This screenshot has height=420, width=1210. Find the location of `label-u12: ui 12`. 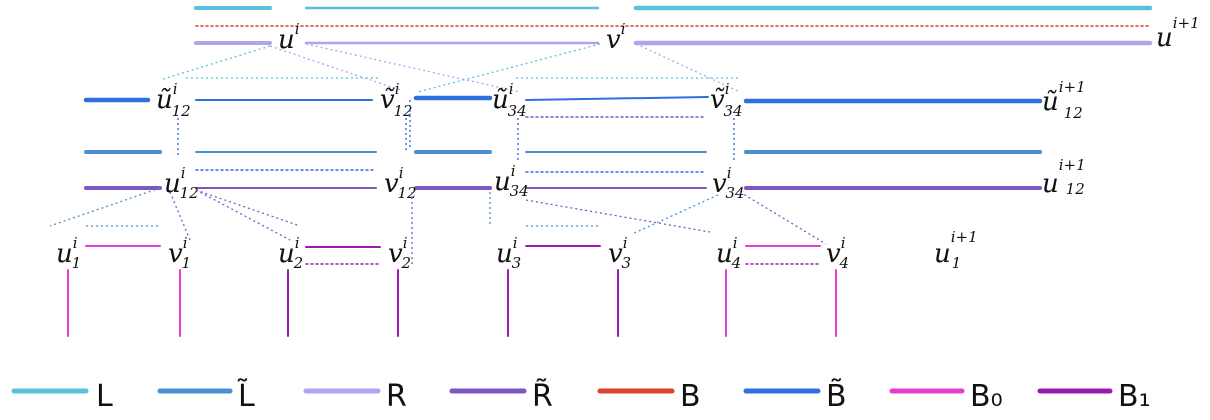

label-u12: ui 12 is located at coordinates (181, 183).